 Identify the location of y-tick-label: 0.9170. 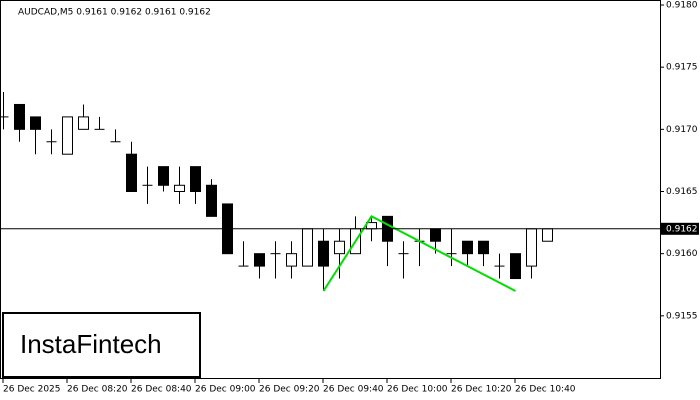
(682, 130).